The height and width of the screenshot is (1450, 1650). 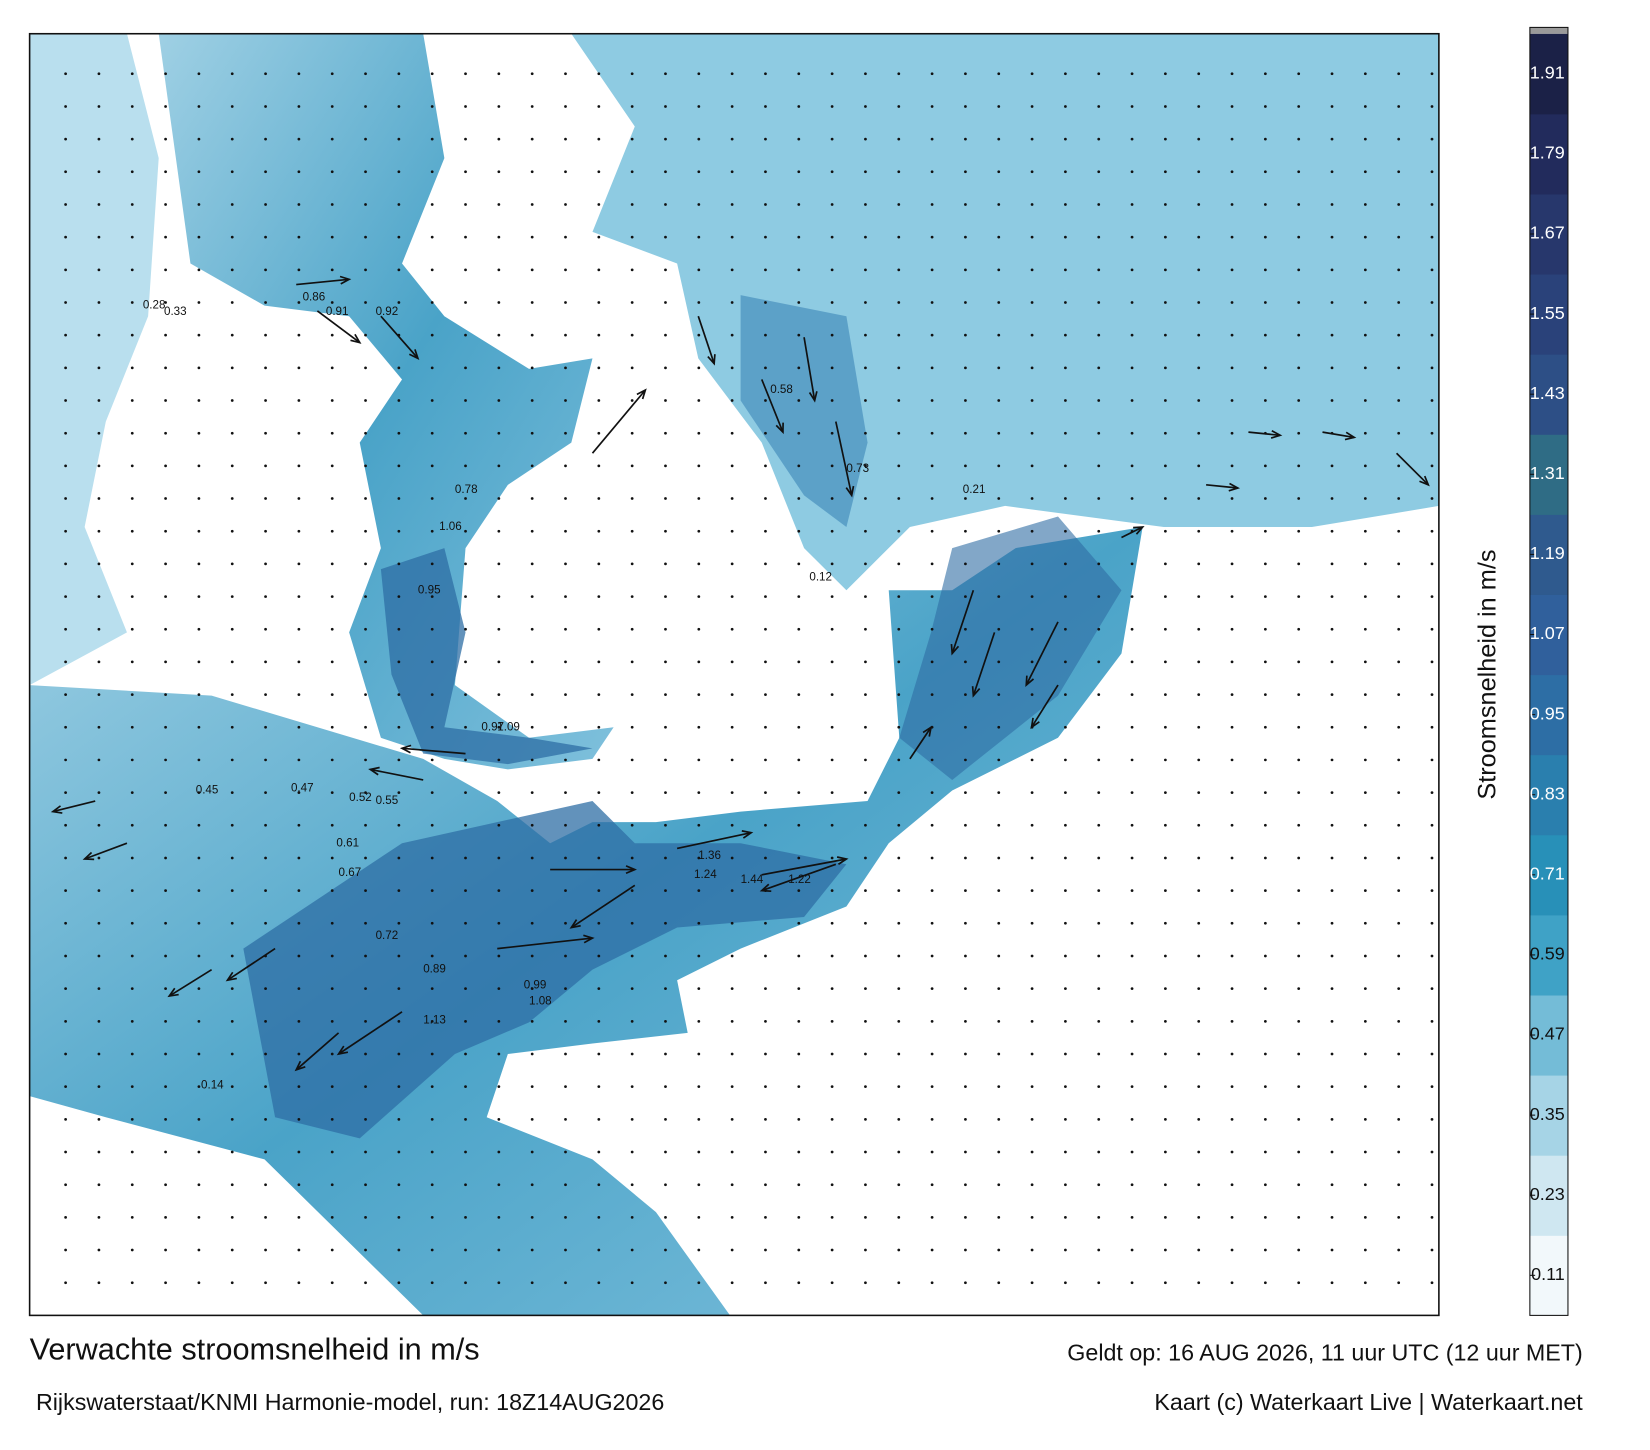 What do you see at coordinates (1548, 1274) in the screenshot?
I see `colorbar-tick-label: 0.11` at bounding box center [1548, 1274].